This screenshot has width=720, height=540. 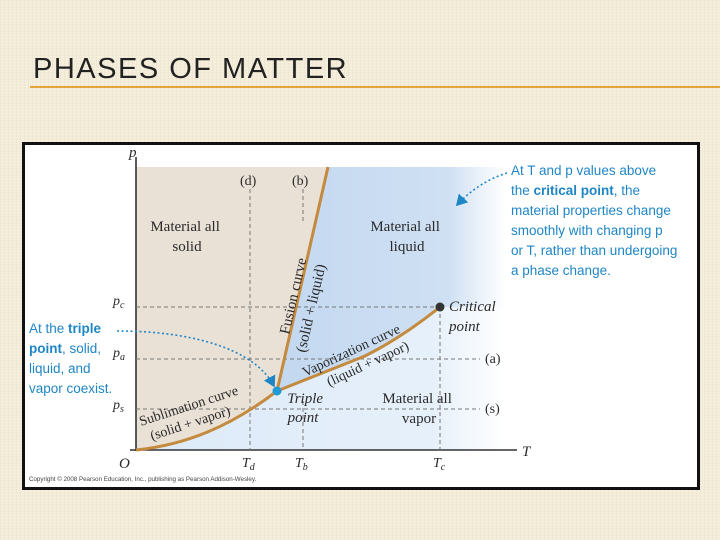 I want to click on fusion-curve, so click(x=302, y=279).